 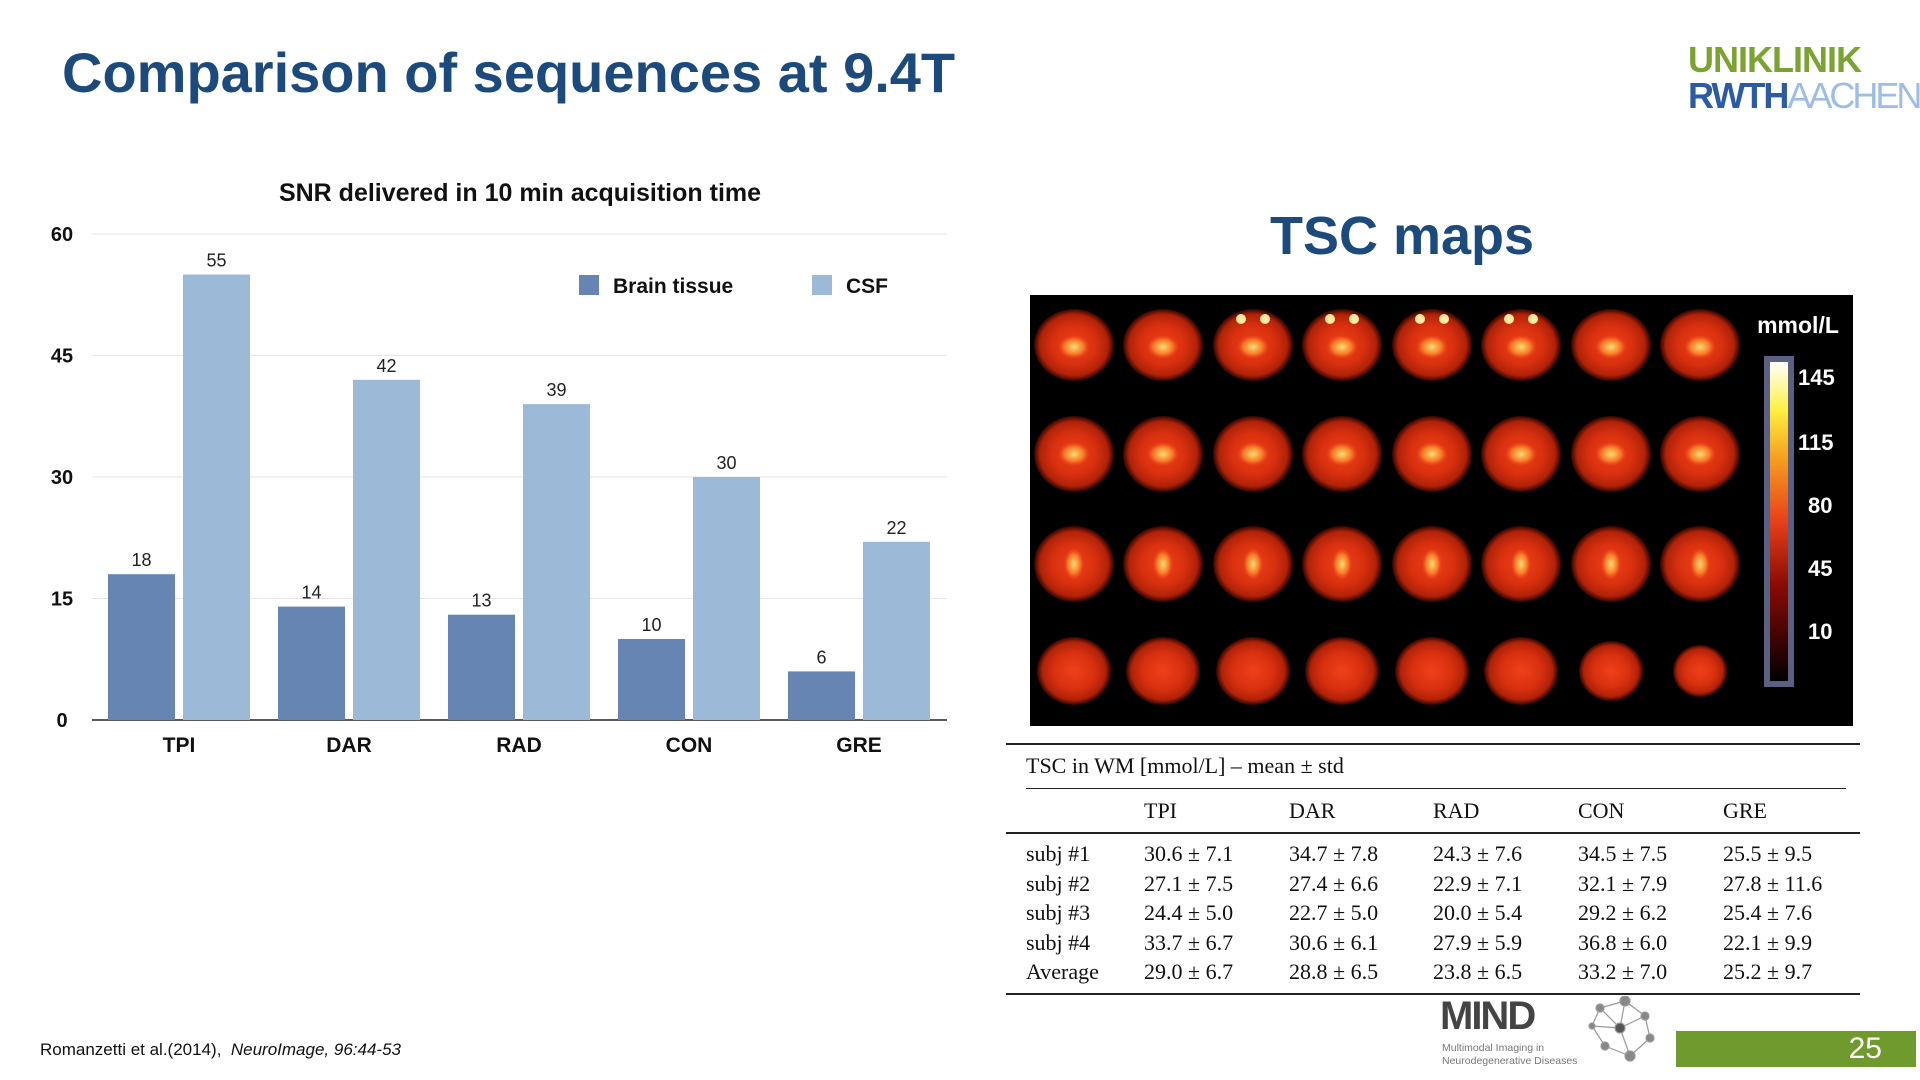 I want to click on column-header: GRE, so click(x=1745, y=810).